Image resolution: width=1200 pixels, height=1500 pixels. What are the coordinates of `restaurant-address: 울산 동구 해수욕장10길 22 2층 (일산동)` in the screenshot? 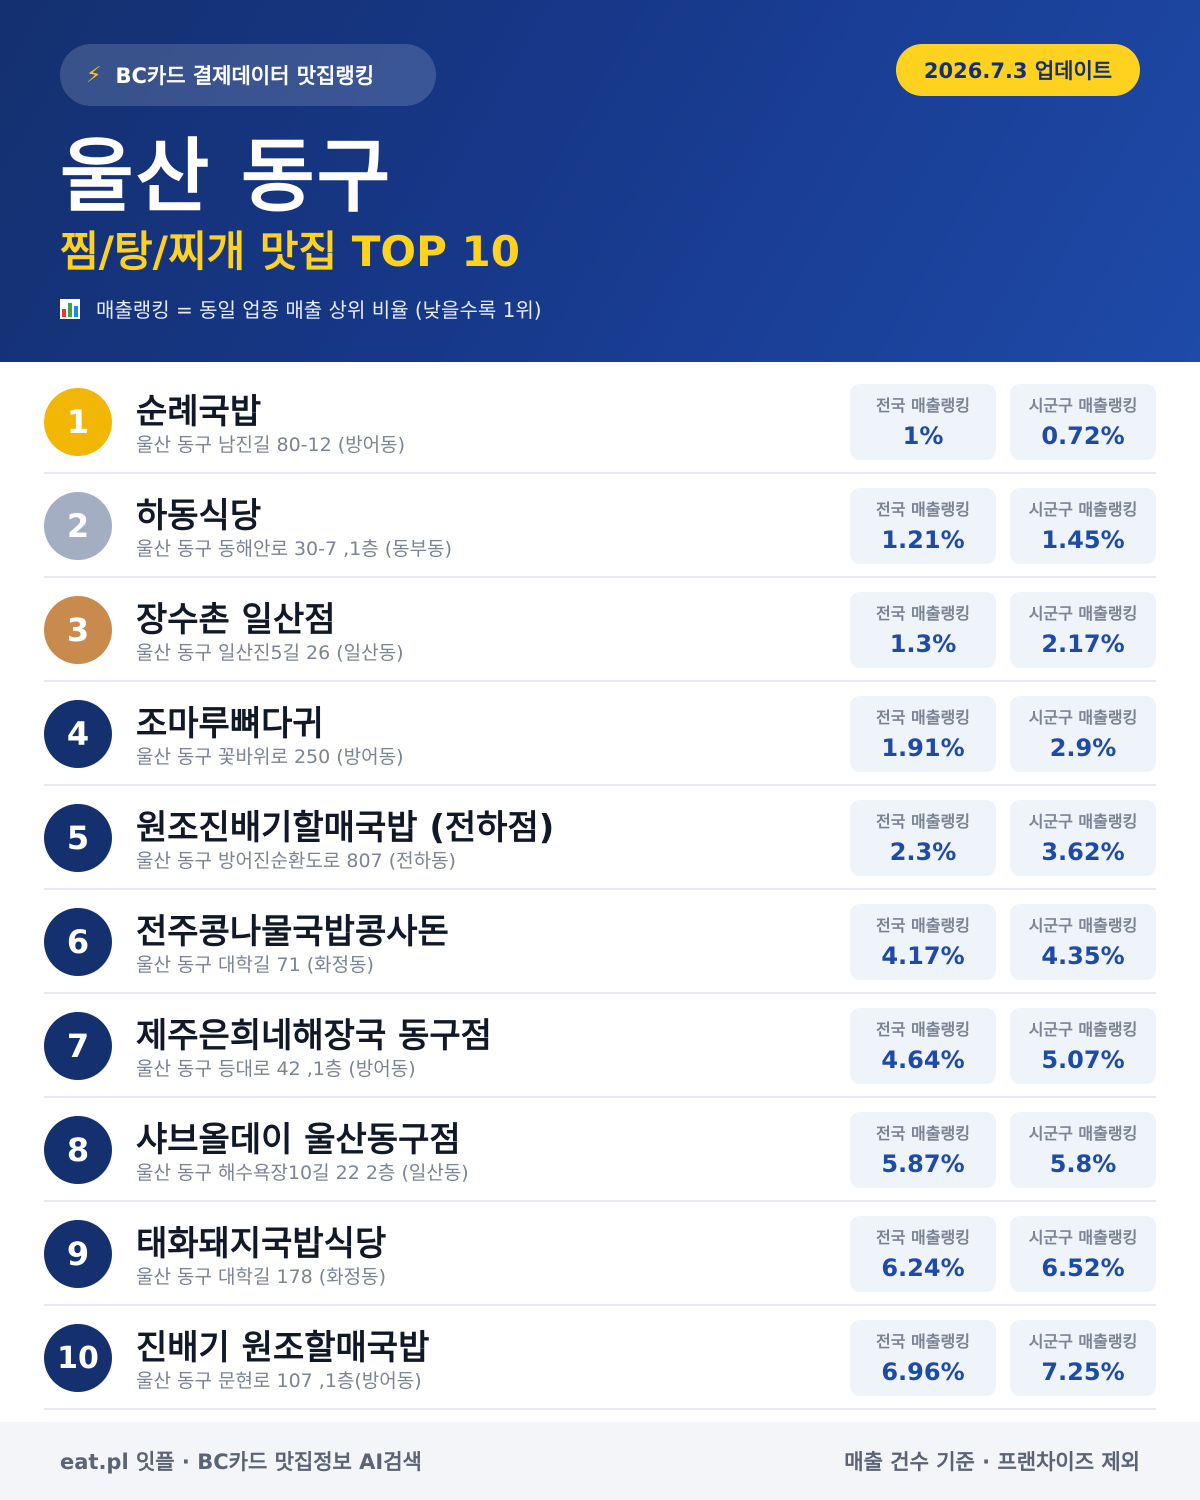 It's located at (302, 1173).